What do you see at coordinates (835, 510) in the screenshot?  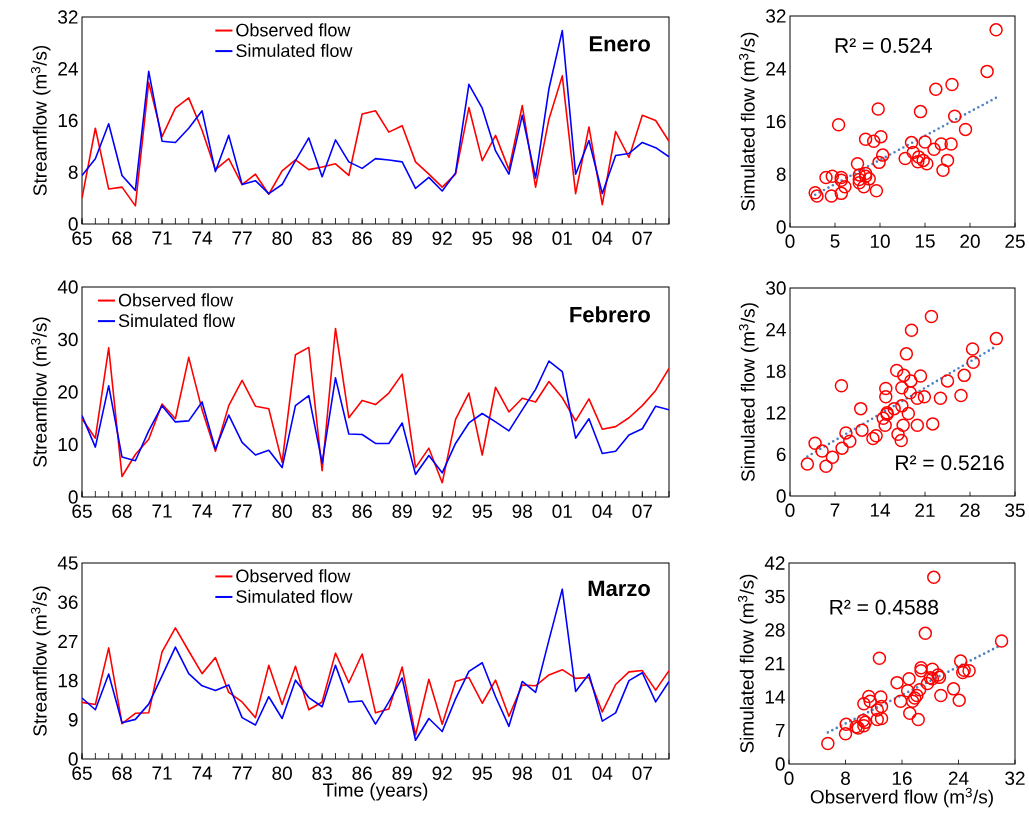 I see `x-tick-label: 7` at bounding box center [835, 510].